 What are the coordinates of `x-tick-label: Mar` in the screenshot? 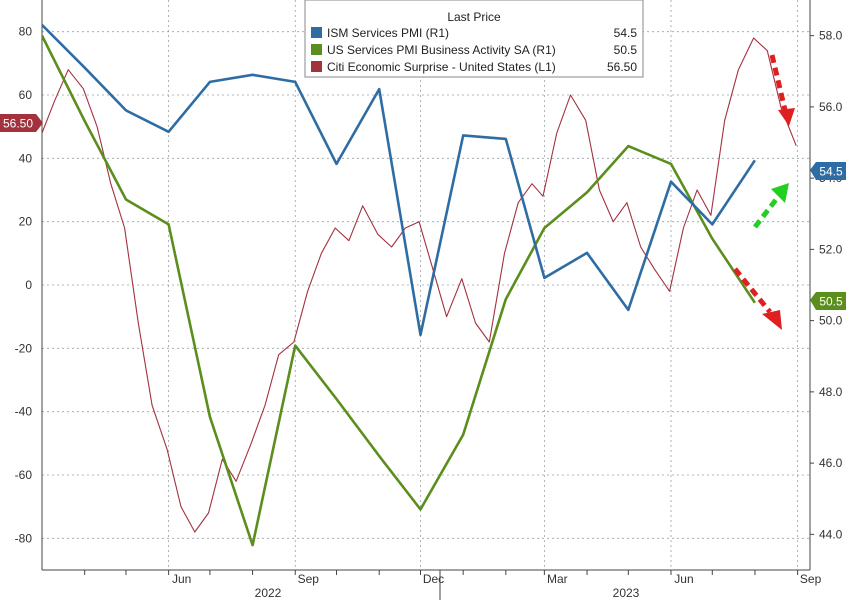 It's located at (557, 579).